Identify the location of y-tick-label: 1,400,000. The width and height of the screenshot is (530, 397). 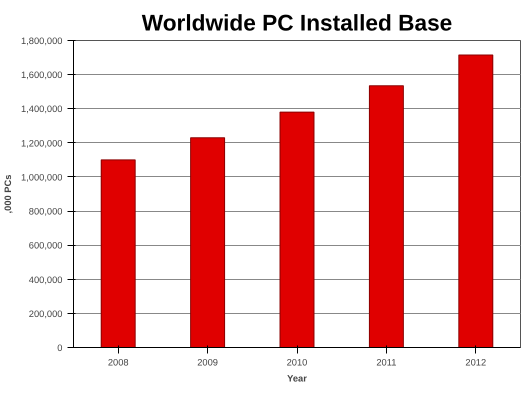
(41, 109).